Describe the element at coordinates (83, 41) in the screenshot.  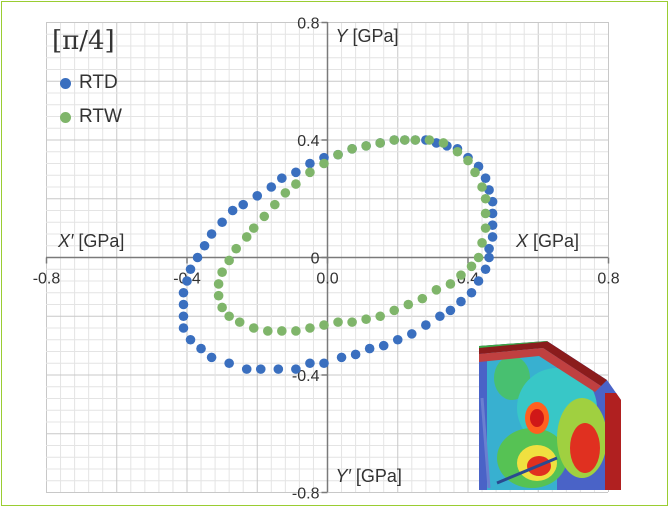
I see `panel-label: [π/4]` at that location.